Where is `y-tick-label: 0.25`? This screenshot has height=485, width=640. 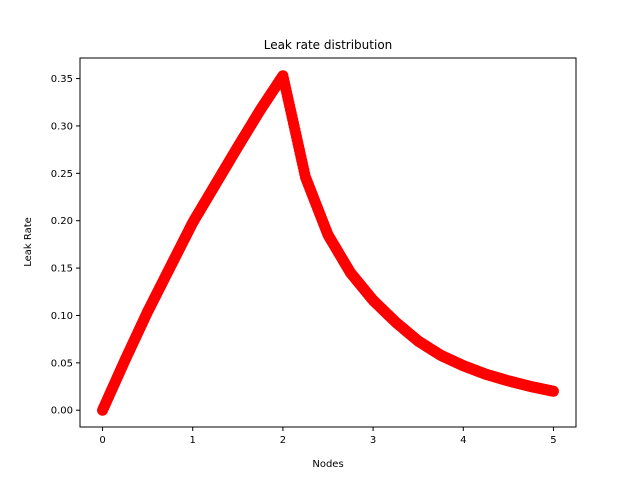 y-tick-label: 0.25 is located at coordinates (62, 174).